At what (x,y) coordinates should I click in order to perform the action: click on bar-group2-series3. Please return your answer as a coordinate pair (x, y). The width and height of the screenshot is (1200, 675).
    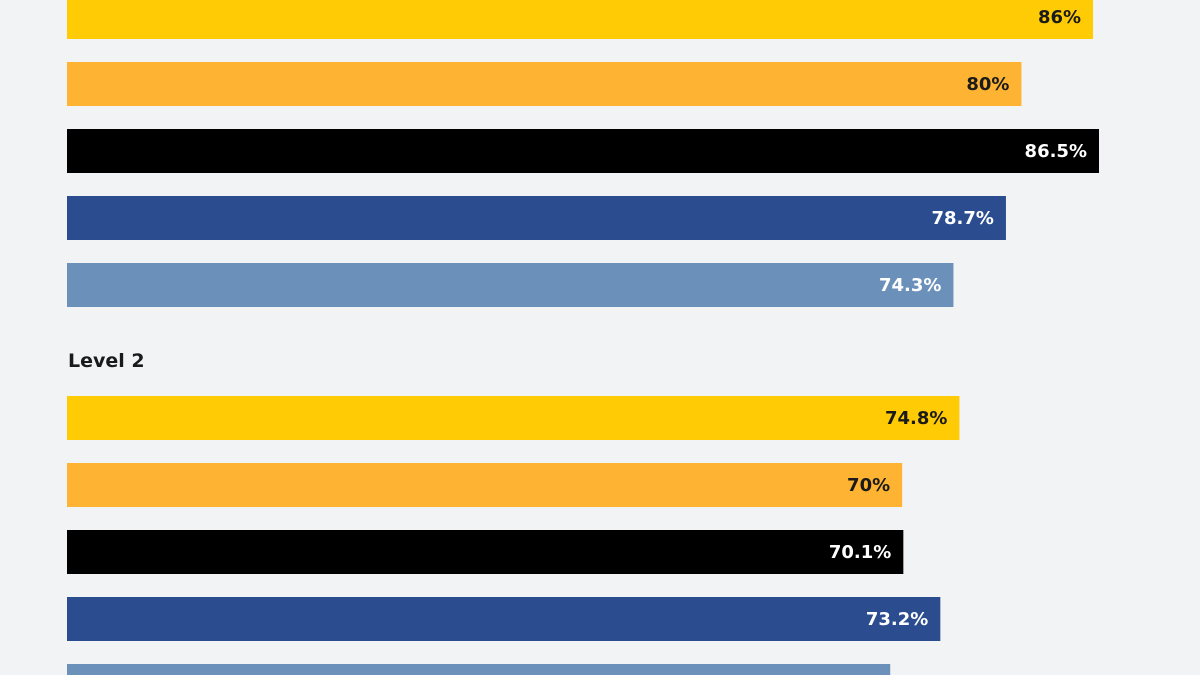
    Looking at the image, I should click on (485, 552).